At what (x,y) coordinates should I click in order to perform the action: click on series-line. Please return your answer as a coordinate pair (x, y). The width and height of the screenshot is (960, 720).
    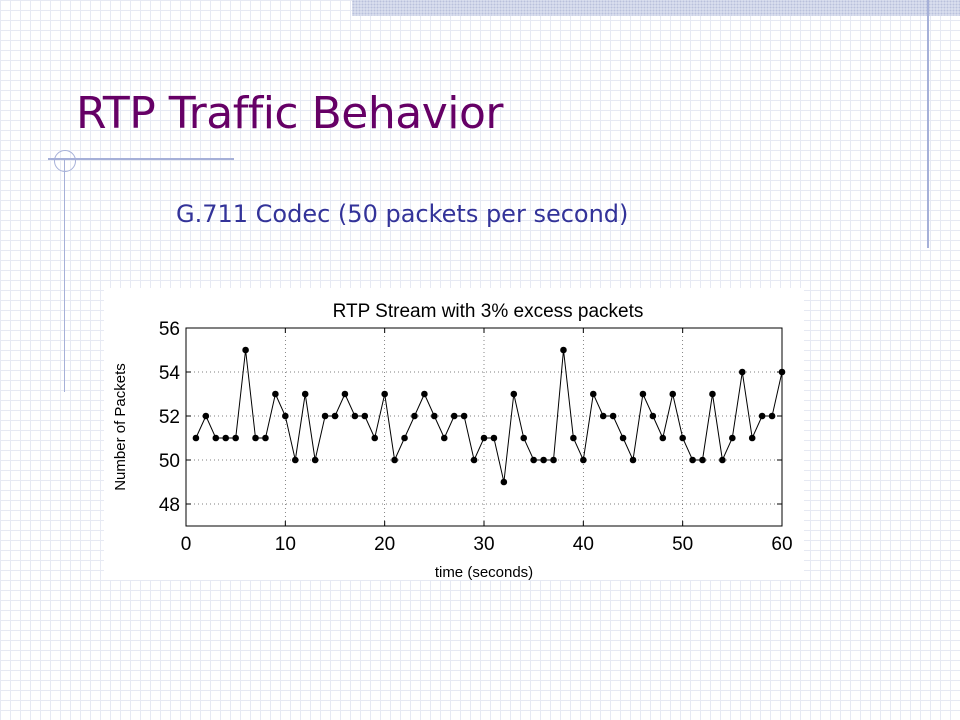
    Looking at the image, I should click on (489, 416).